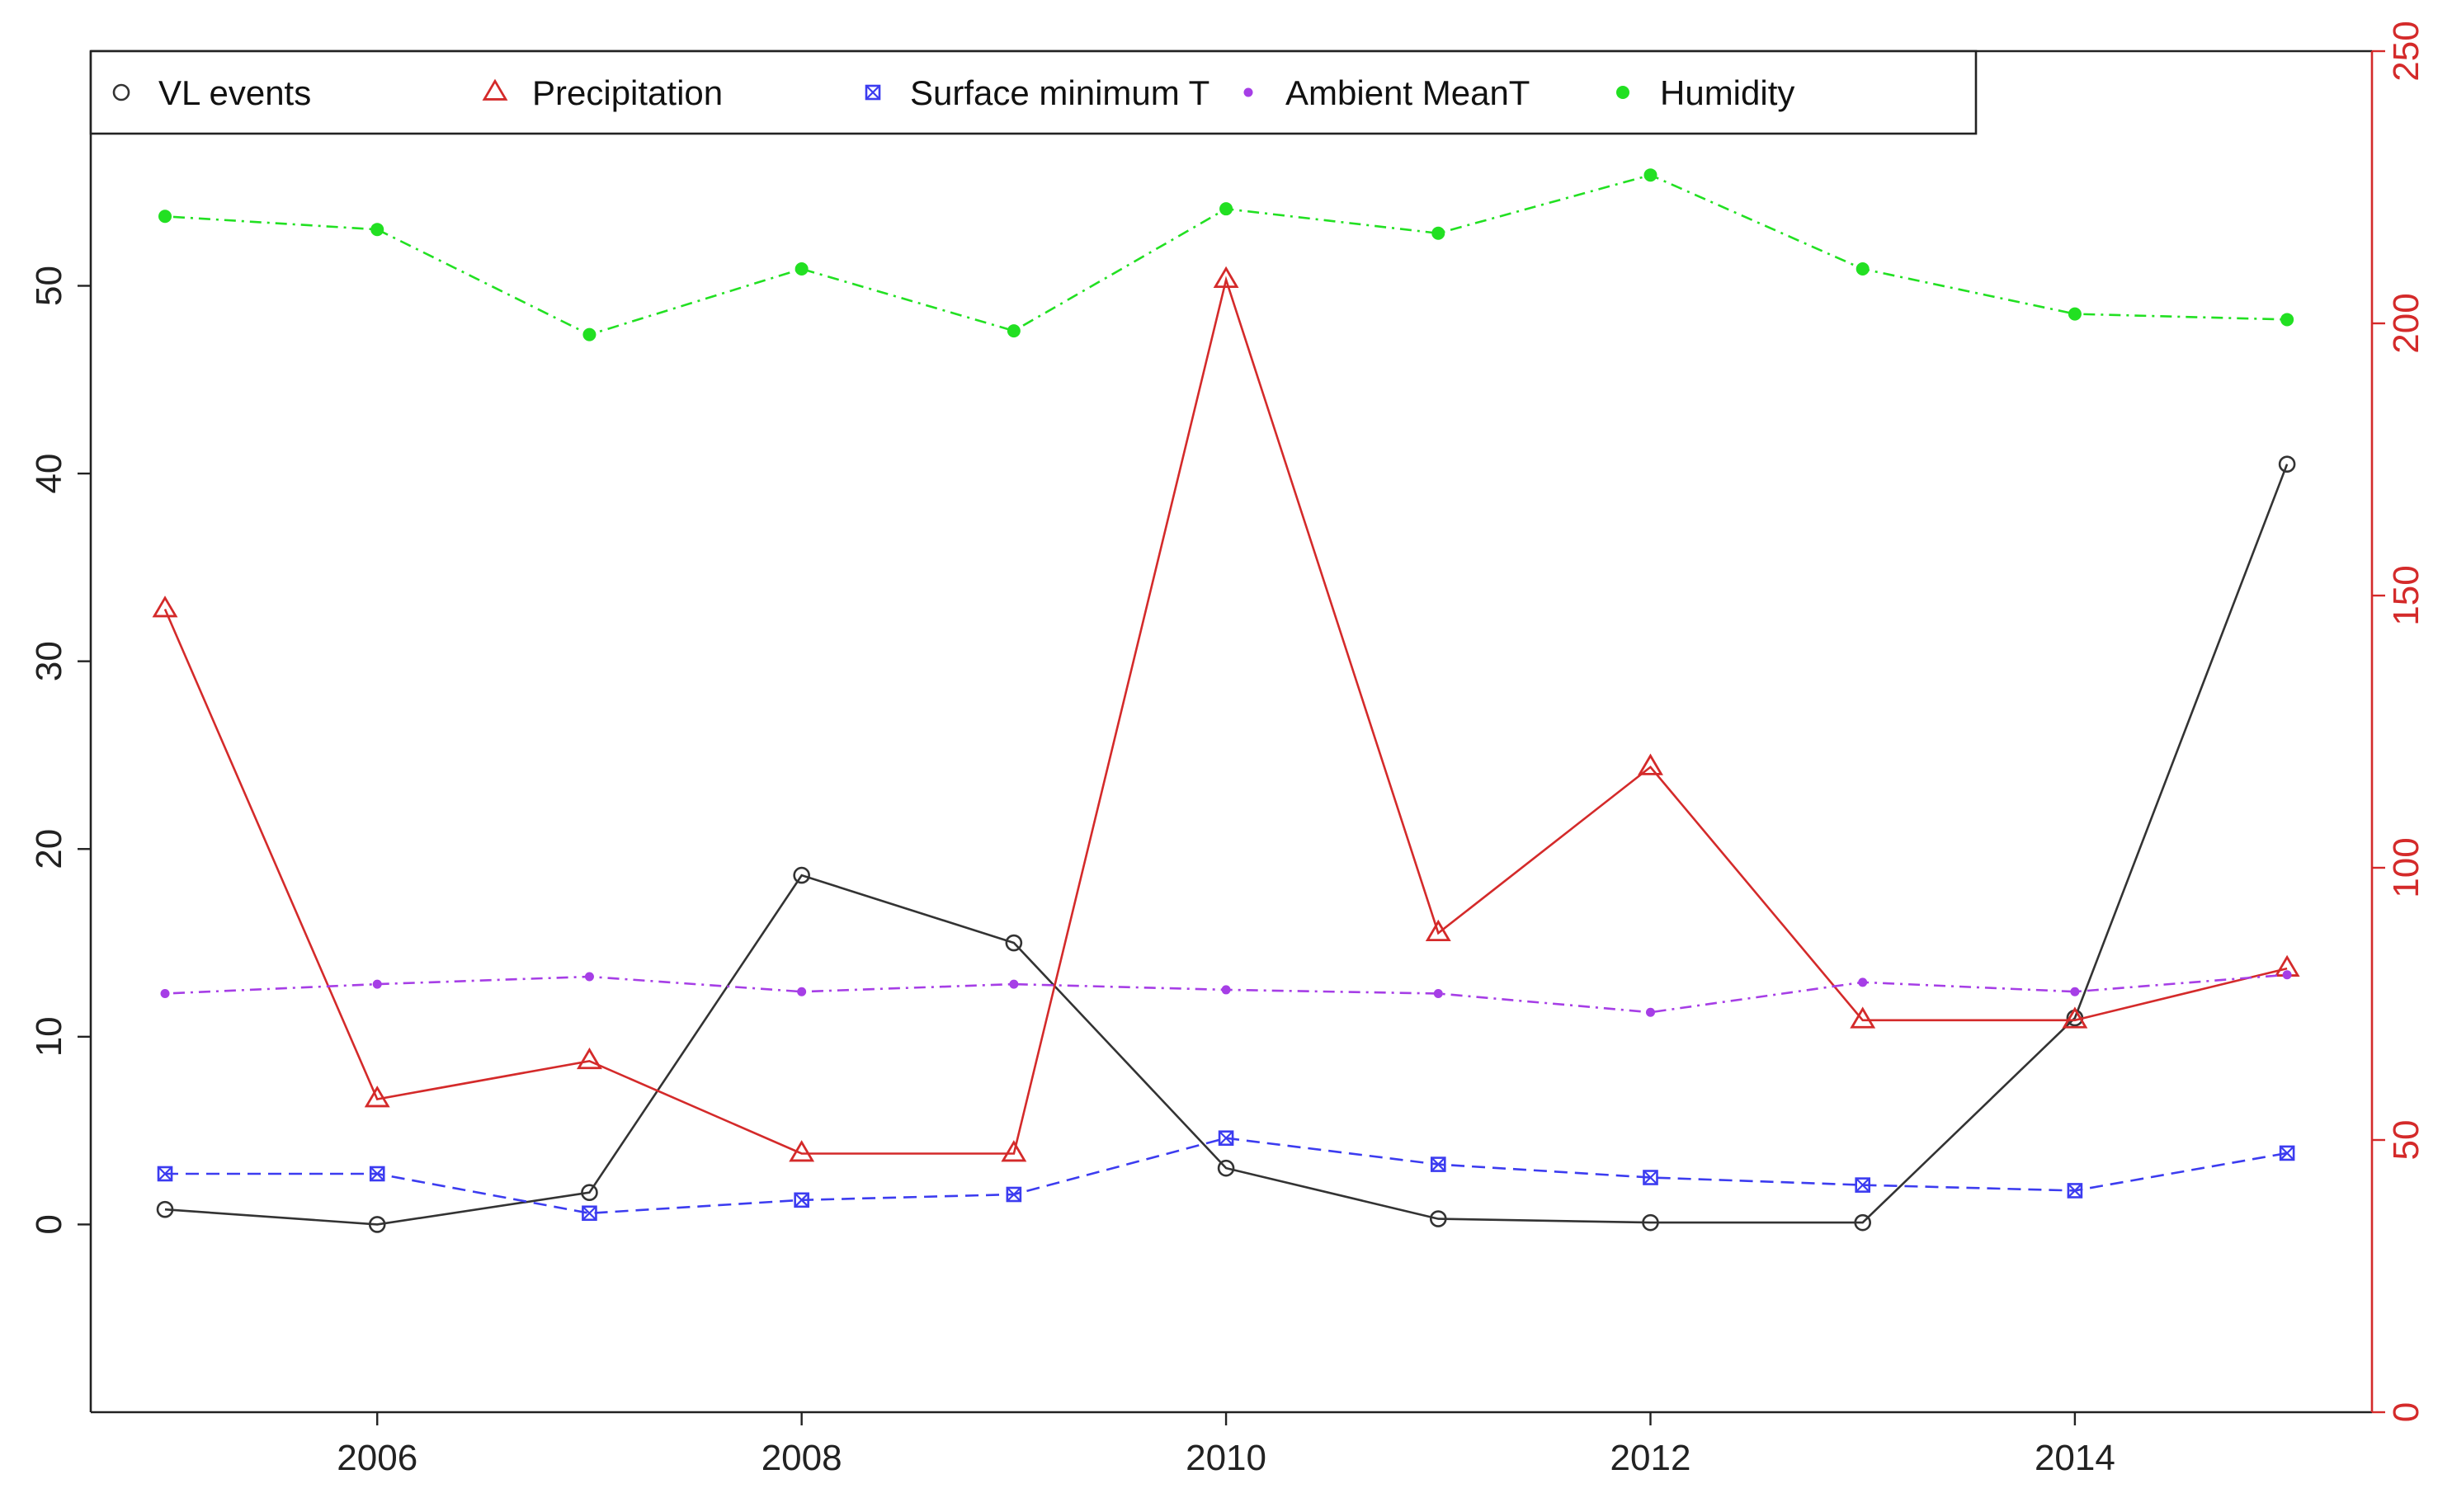 The image size is (2452, 1512). What do you see at coordinates (802, 1458) in the screenshot?
I see `x-tick-label-2008: 2008` at bounding box center [802, 1458].